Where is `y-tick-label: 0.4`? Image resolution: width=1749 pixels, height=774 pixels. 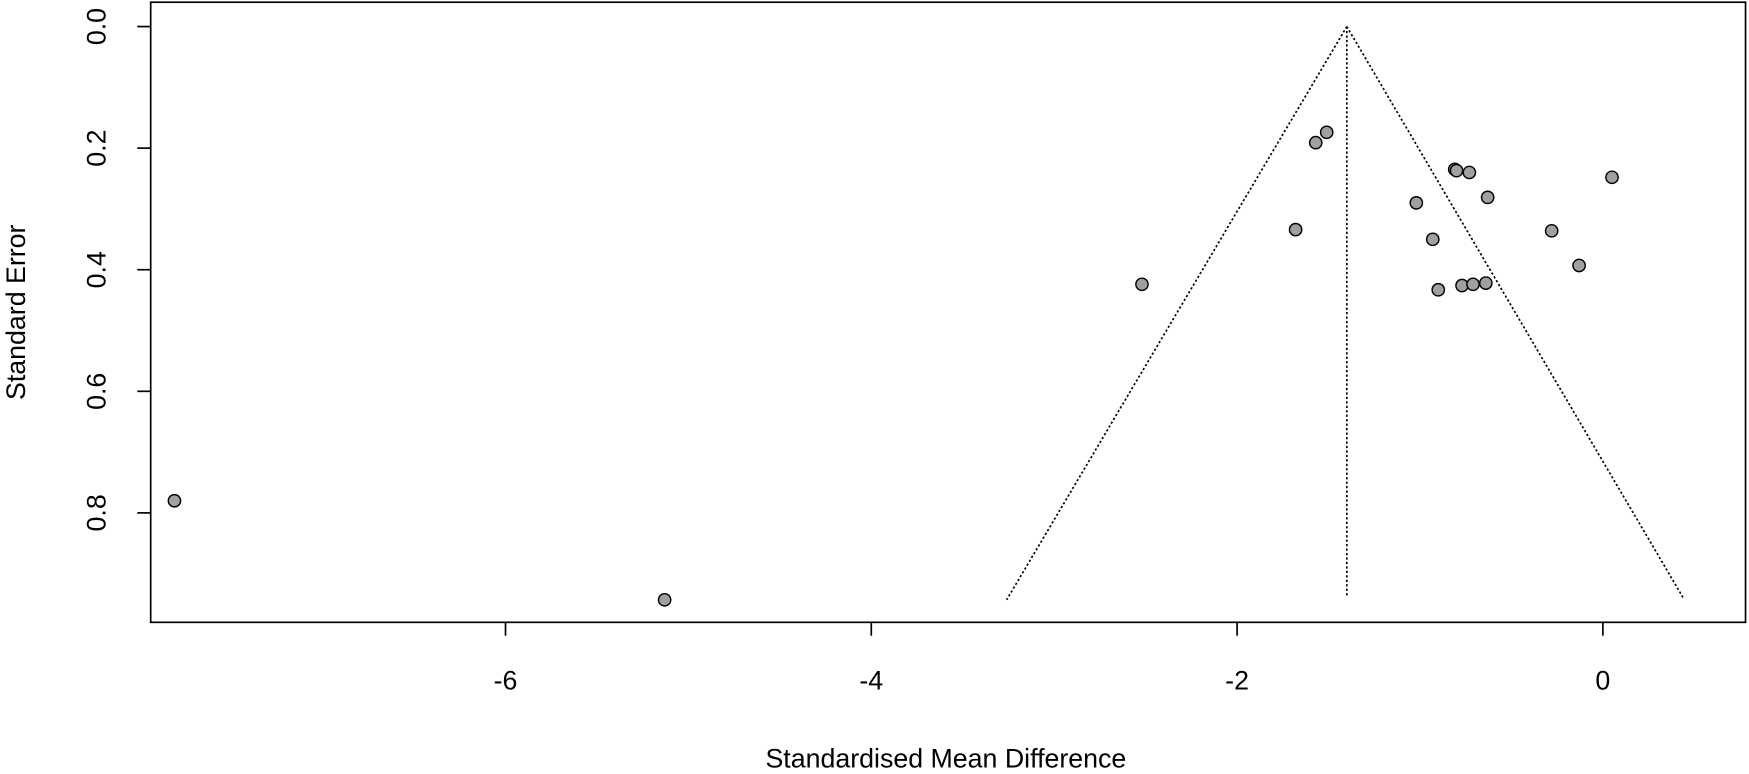 y-tick-label: 0.4 is located at coordinates (96, 269).